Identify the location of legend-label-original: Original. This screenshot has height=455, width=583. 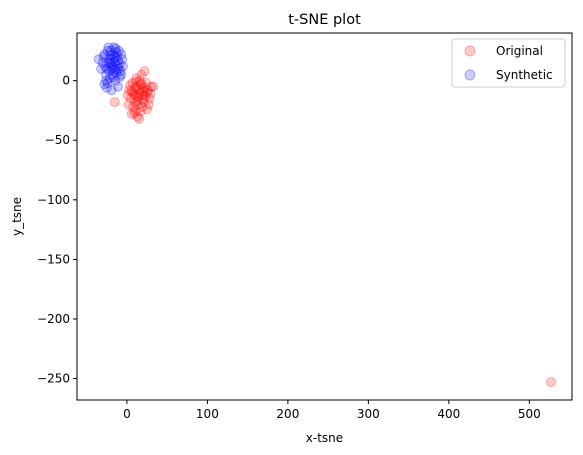
(519, 51).